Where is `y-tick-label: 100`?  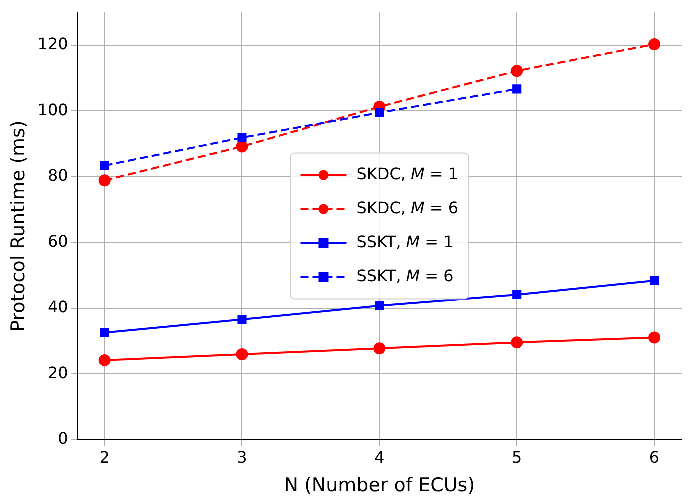
y-tick-label: 100 is located at coordinates (53, 110).